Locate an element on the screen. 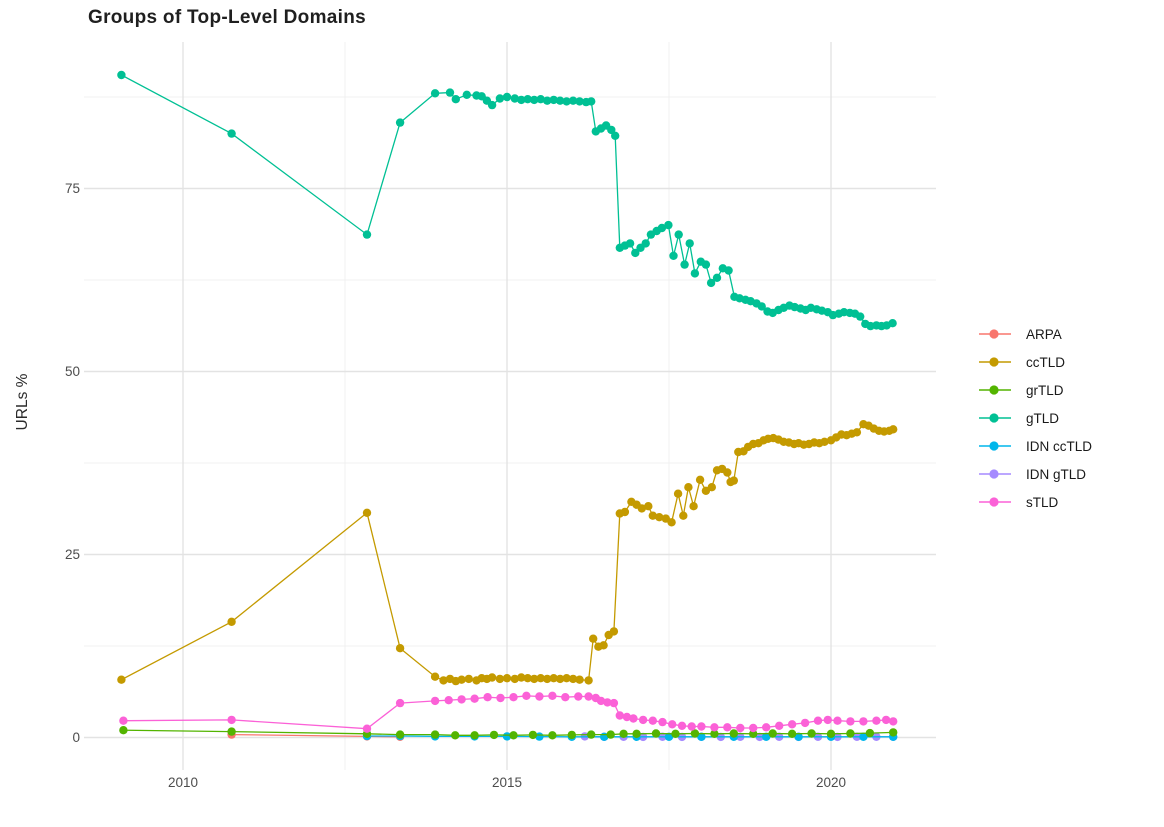  x-tick-label: 2015 is located at coordinates (507, 782).